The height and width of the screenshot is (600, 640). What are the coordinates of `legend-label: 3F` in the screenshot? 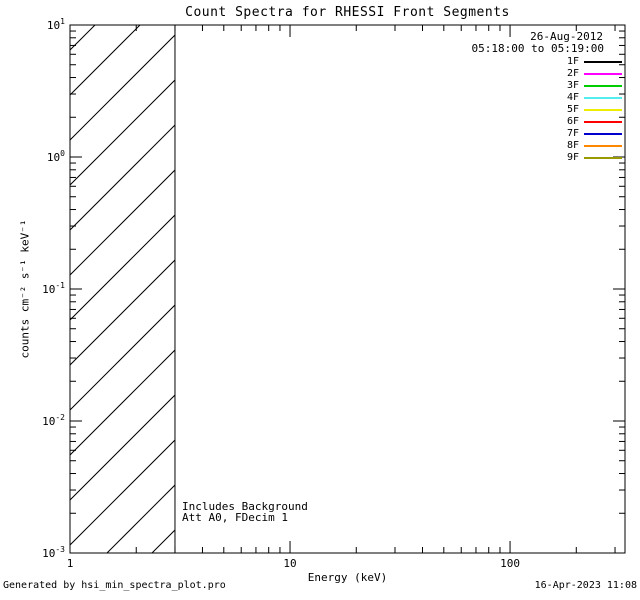 It's located at (572, 85).